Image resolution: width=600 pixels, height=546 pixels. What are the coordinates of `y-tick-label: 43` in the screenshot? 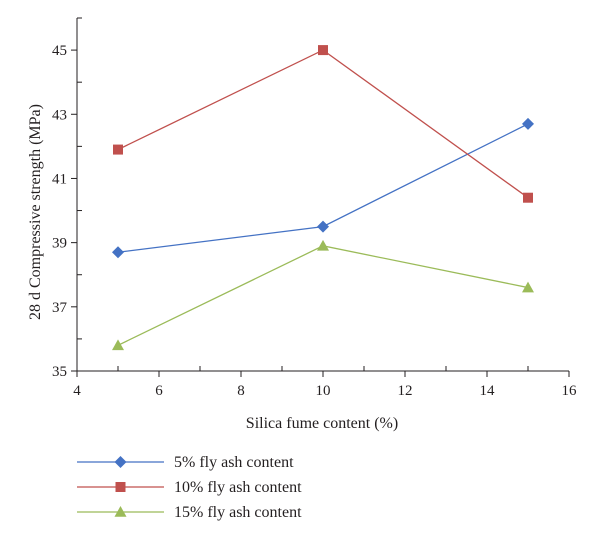 It's located at (59, 115).